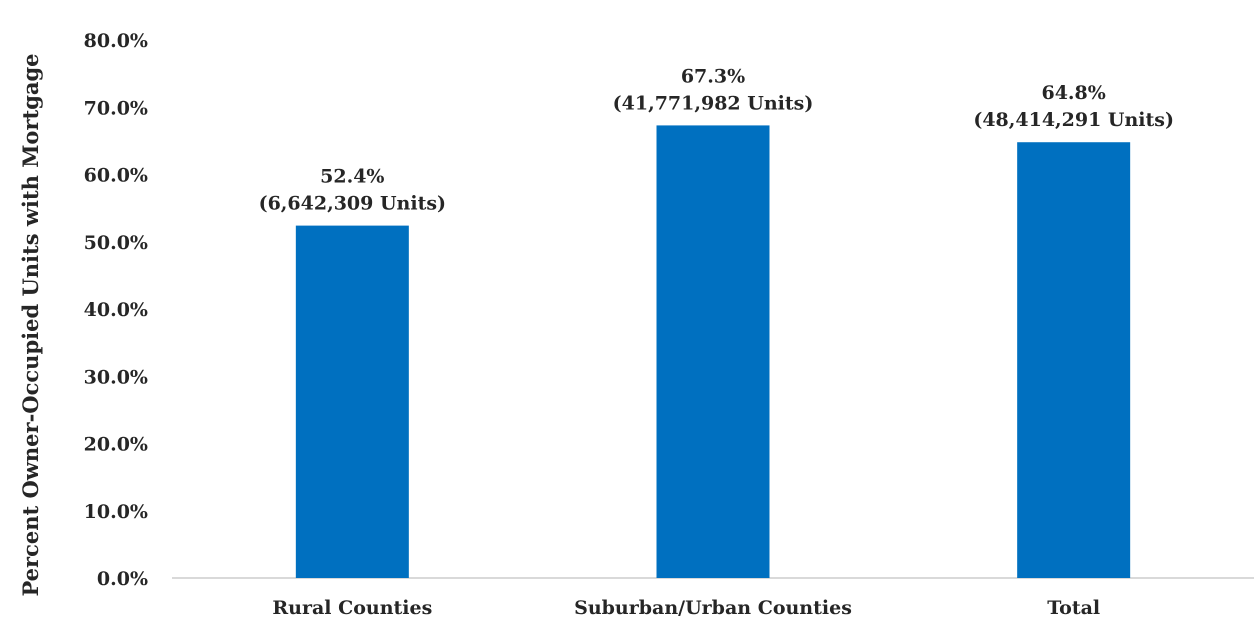 Image resolution: width=1254 pixels, height=639 pixels. What do you see at coordinates (116, 512) in the screenshot?
I see `y-tick-label: 10.0%` at bounding box center [116, 512].